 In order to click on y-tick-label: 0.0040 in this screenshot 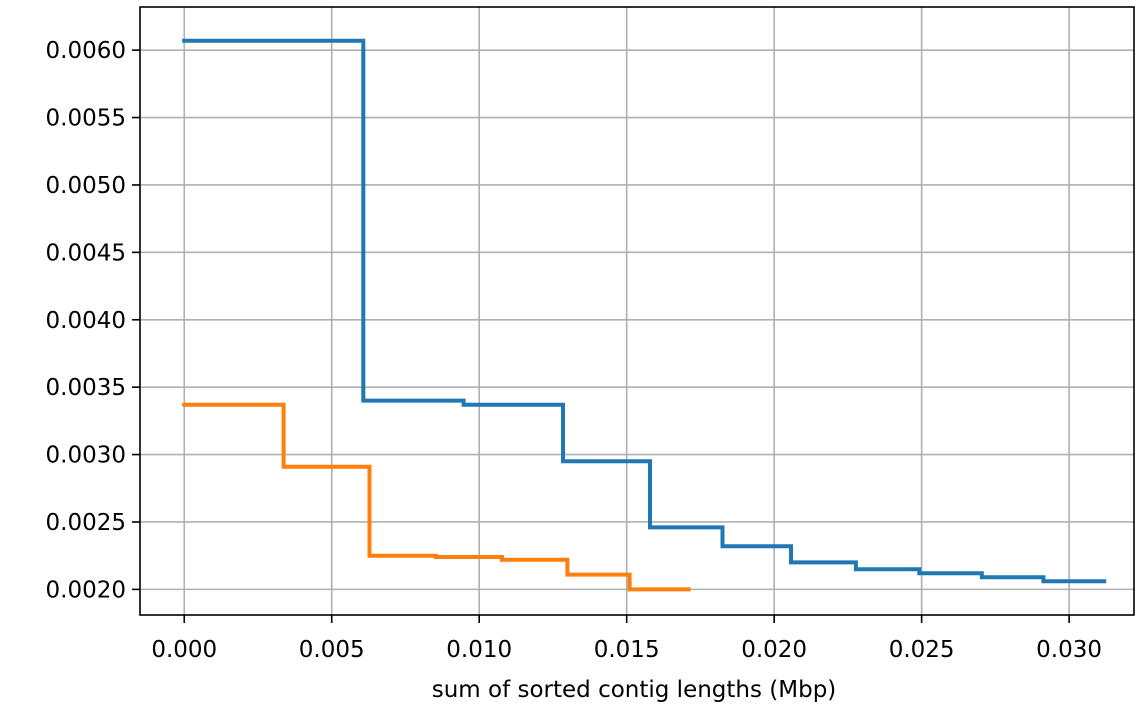, I will do `click(86, 321)`.